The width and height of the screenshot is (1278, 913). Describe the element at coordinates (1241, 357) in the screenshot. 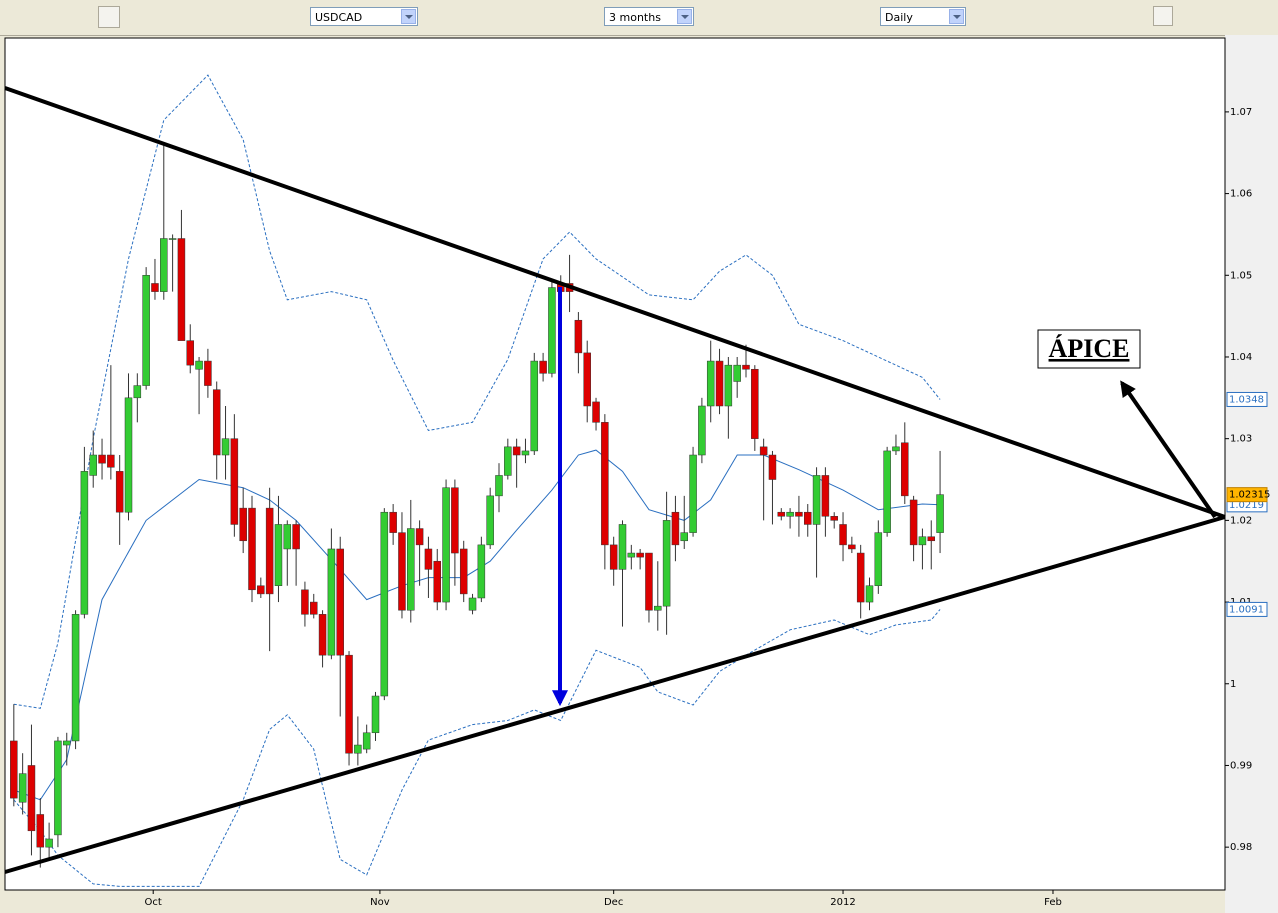

I see `y-tick-label: 1.04` at that location.